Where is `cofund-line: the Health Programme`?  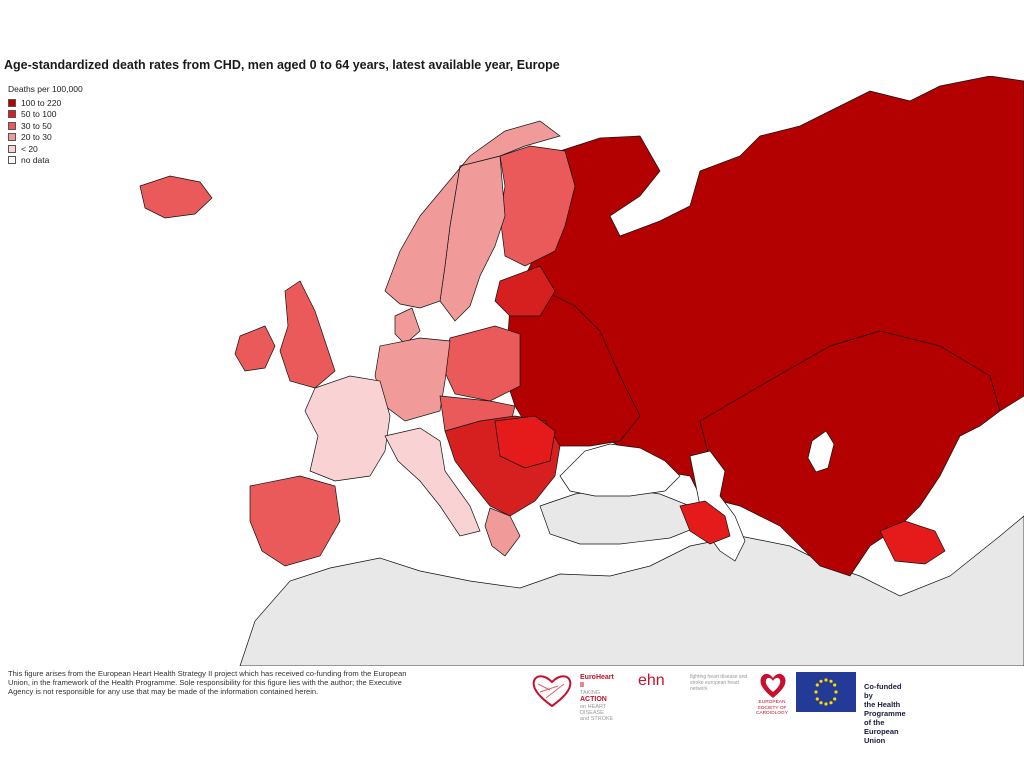
cofund-line: the Health Programme is located at coordinates (885, 709).